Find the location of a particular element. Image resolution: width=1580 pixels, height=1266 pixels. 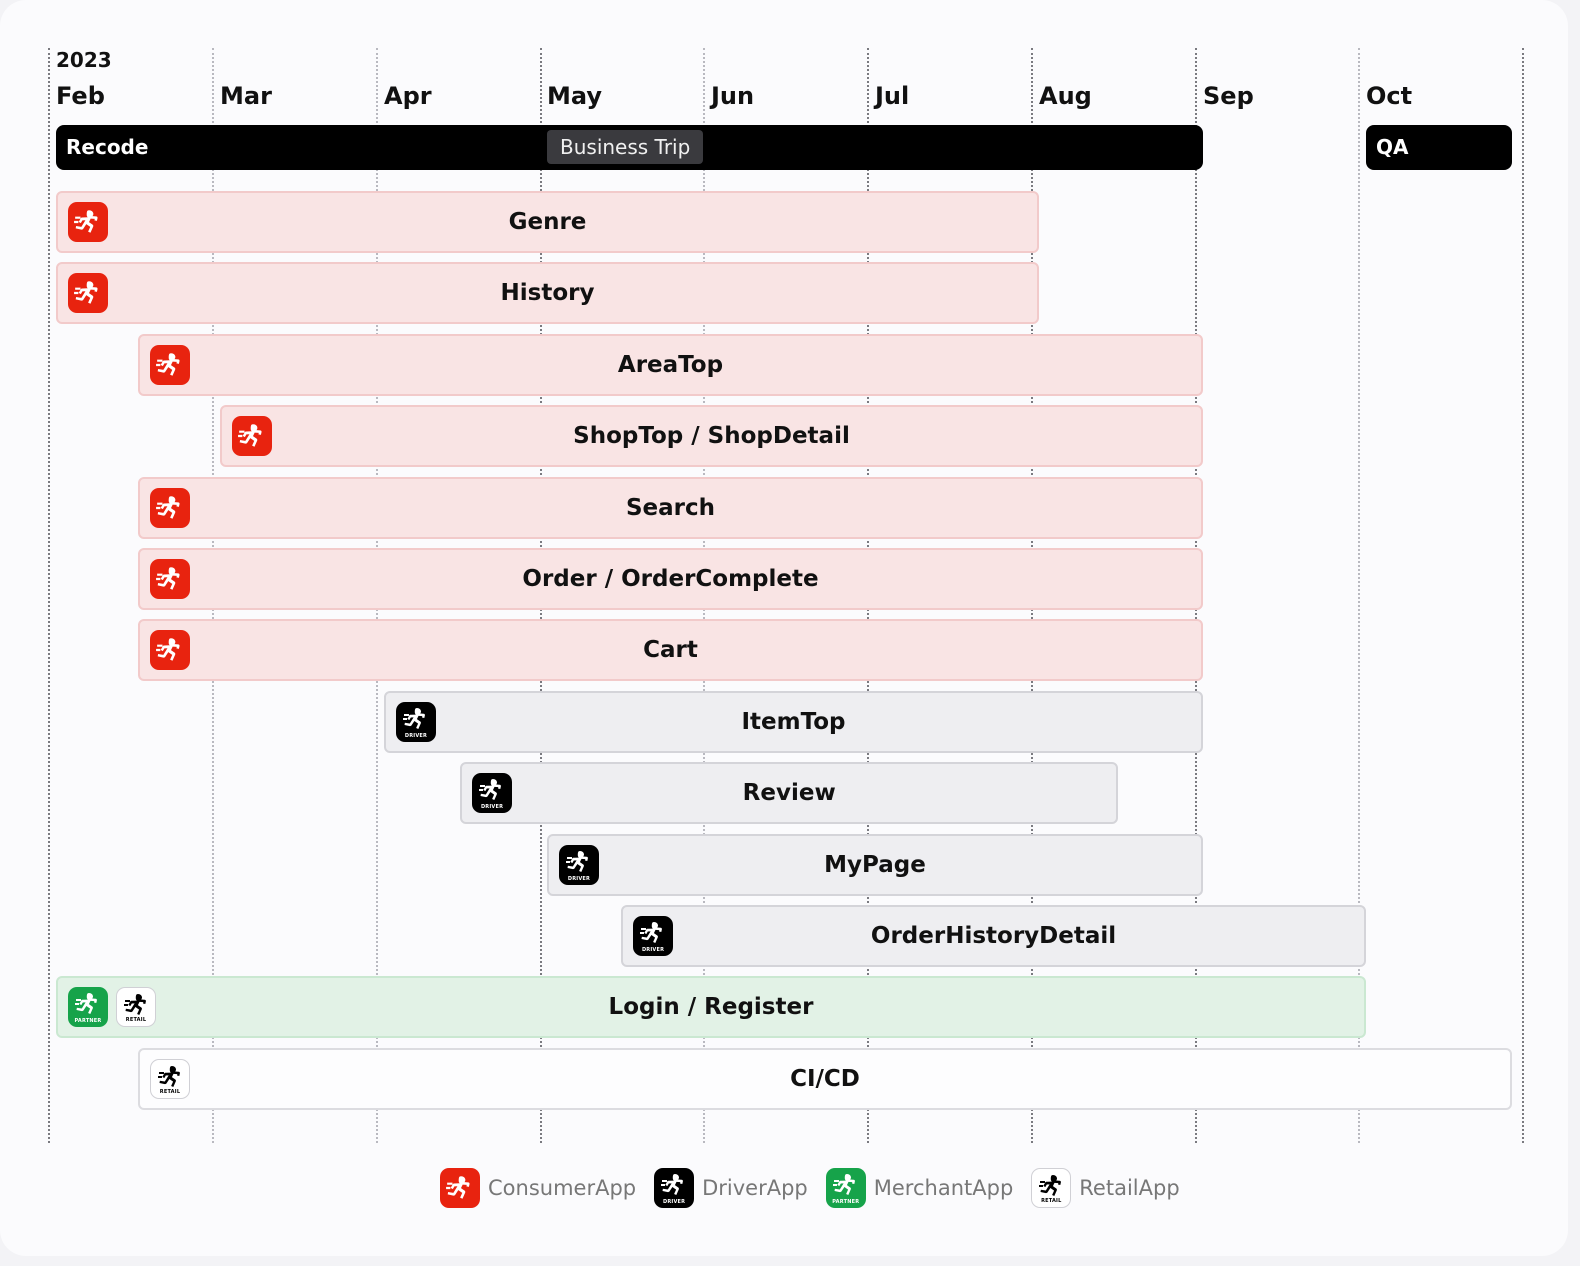

task-label: Cart is located at coordinates (670, 650).